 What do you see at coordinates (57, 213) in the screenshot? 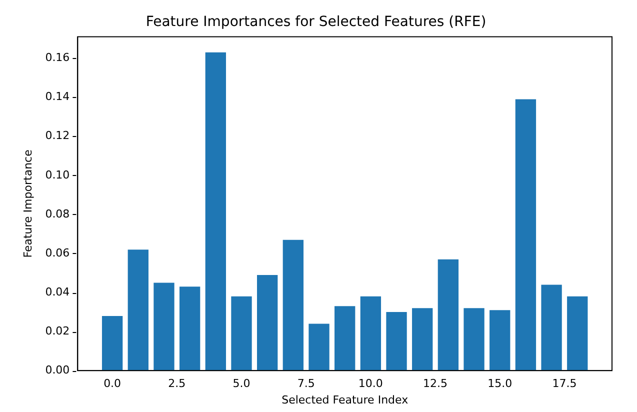
I see `y-tick-label: 0.08` at bounding box center [57, 213].